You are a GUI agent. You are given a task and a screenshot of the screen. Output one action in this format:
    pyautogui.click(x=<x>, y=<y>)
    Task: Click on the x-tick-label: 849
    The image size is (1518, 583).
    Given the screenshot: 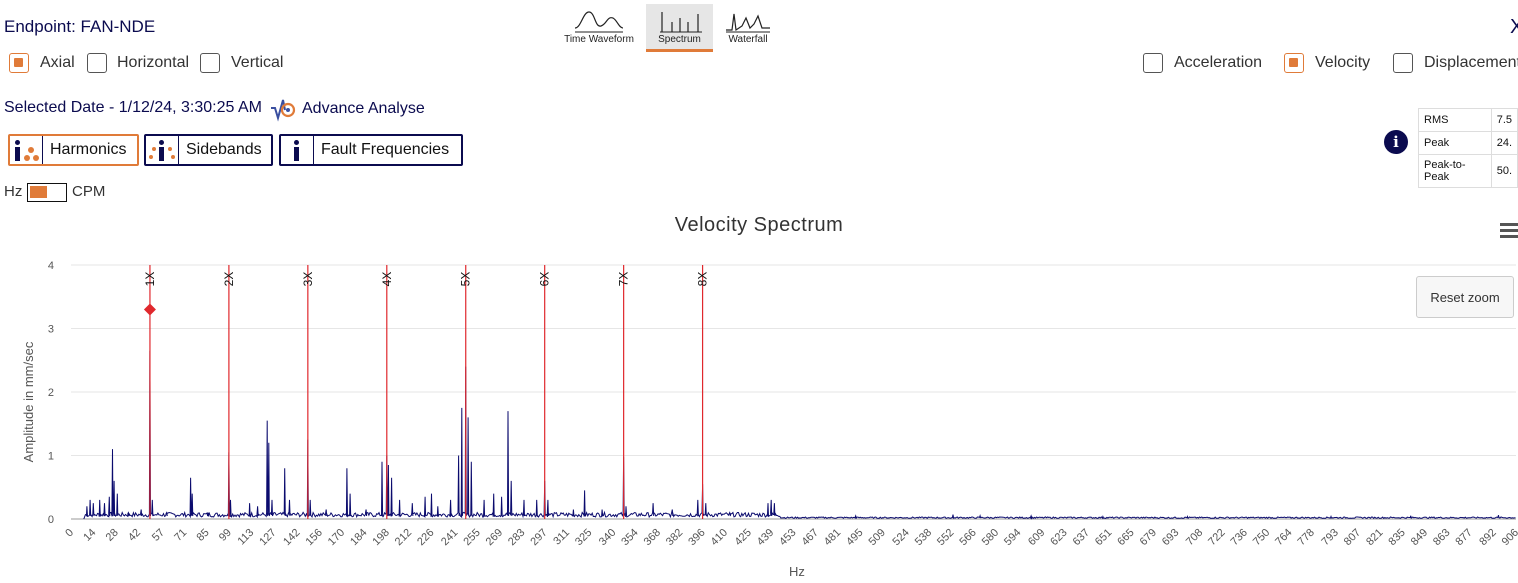 What is the action you would take?
    pyautogui.click(x=1419, y=537)
    